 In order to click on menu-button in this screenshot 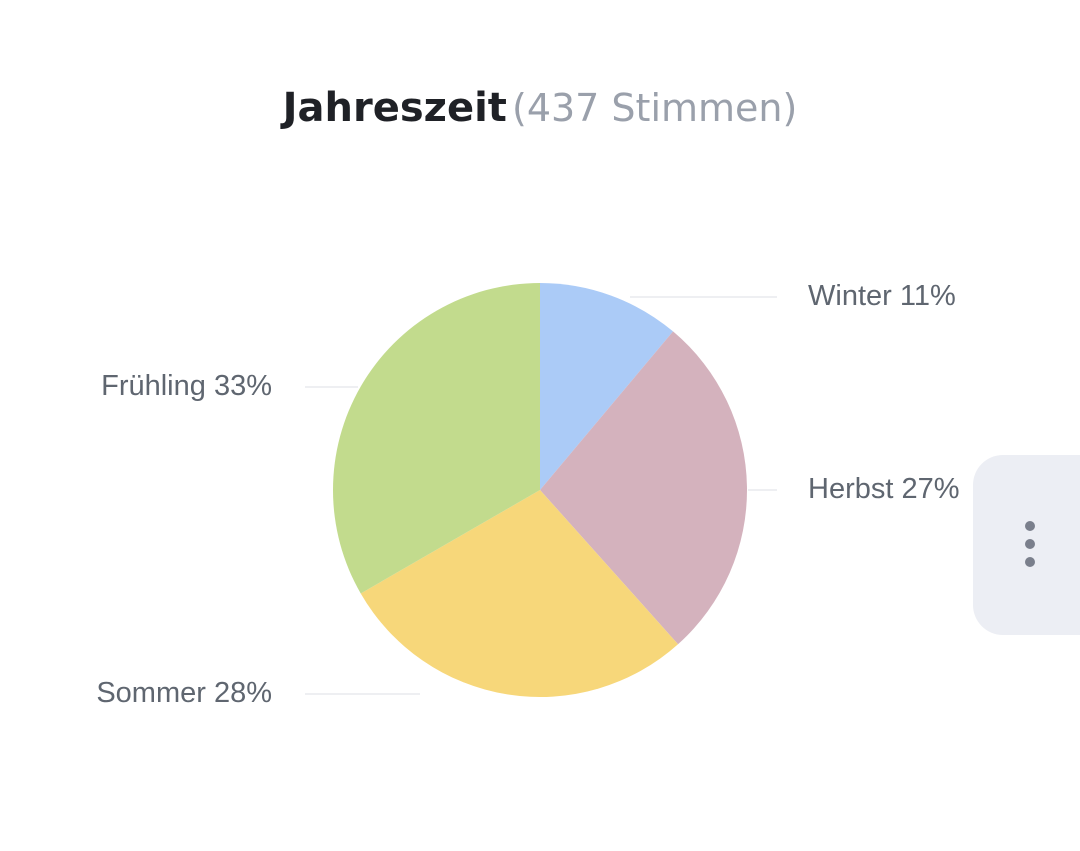, I will do `click(1026, 545)`.